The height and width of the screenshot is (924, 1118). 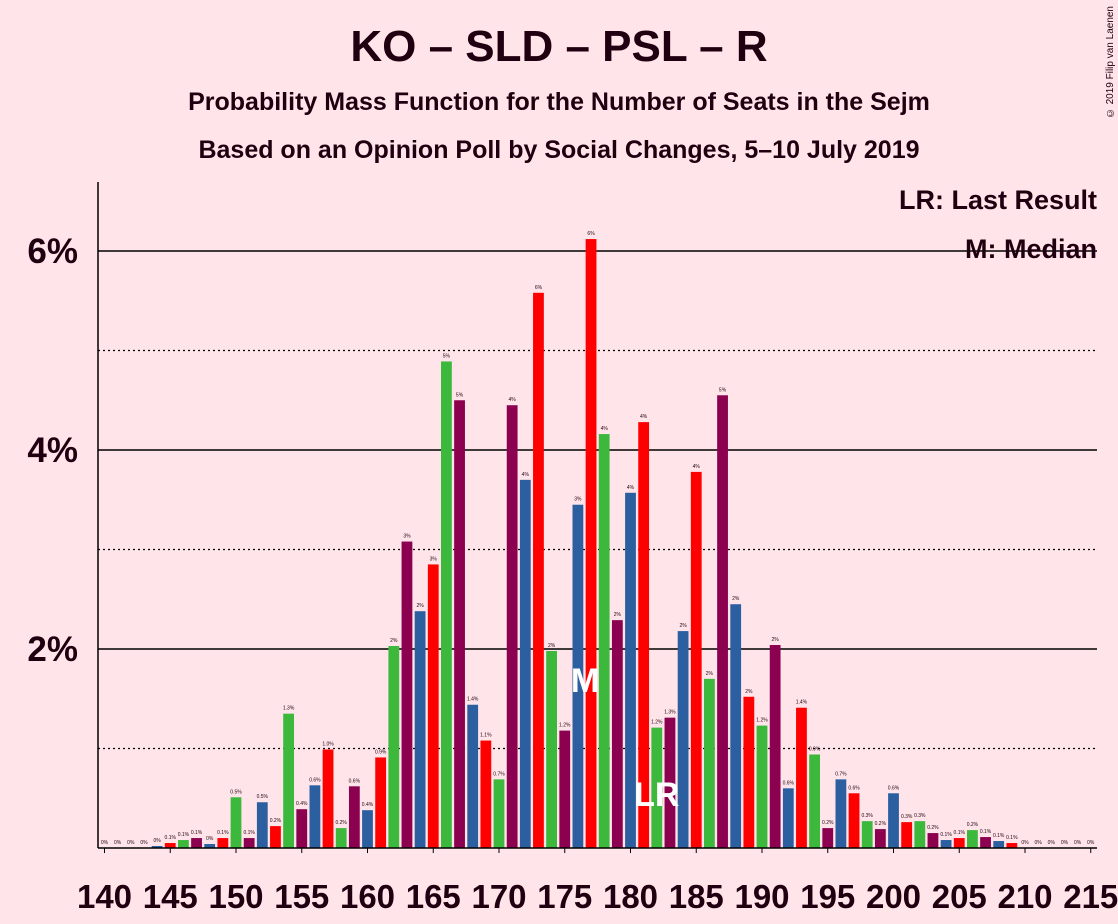 What do you see at coordinates (736, 599) in the screenshot?
I see `bar-label-188: 2%` at bounding box center [736, 599].